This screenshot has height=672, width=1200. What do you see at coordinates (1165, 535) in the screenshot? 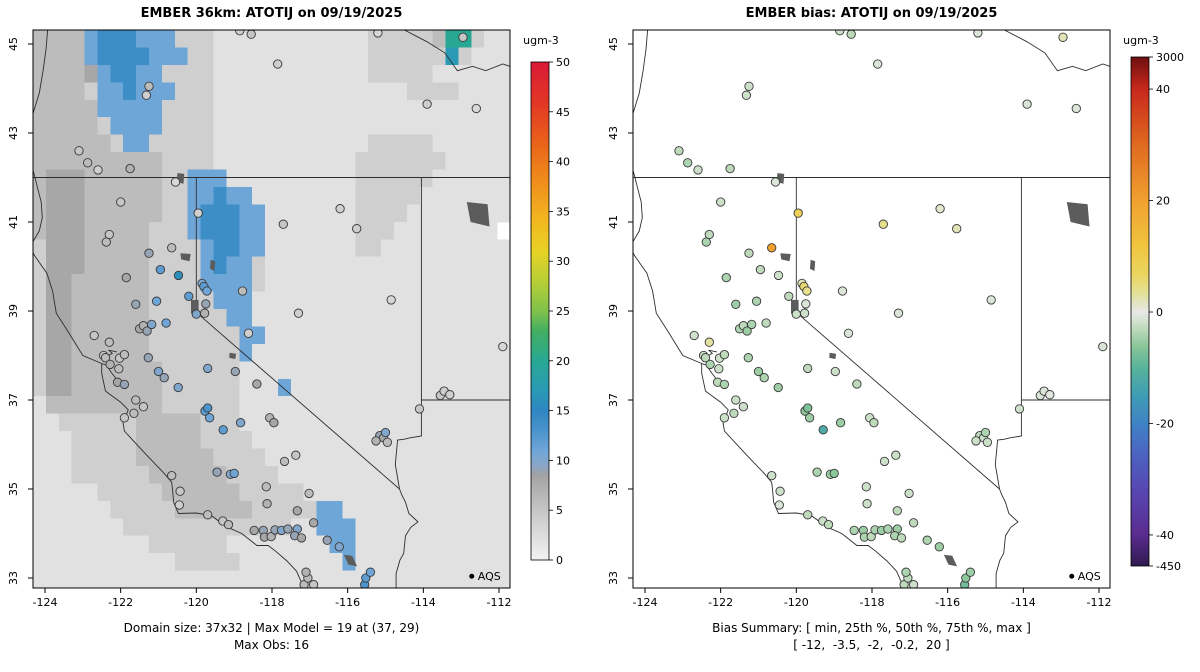
I see `svg-text: -40` at bounding box center [1165, 535].